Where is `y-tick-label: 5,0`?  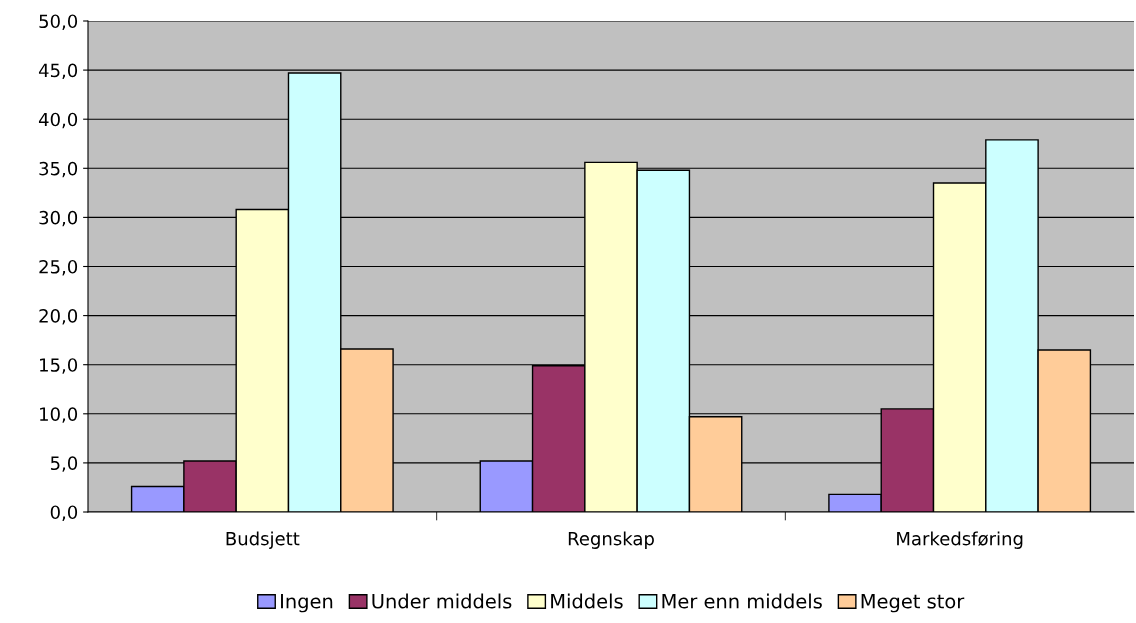
y-tick-label: 5,0 is located at coordinates (64, 464).